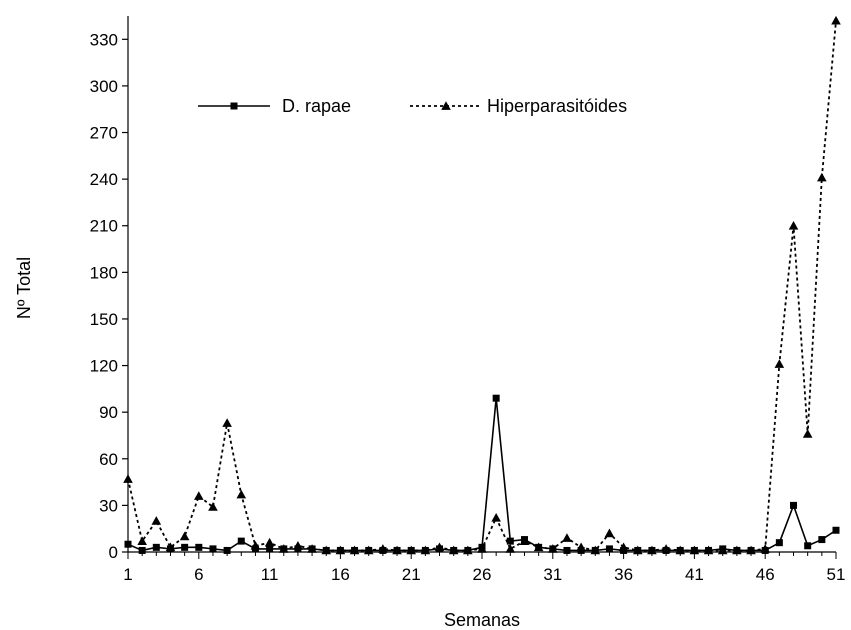  I want to click on x-tick-label: 16, so click(340, 574).